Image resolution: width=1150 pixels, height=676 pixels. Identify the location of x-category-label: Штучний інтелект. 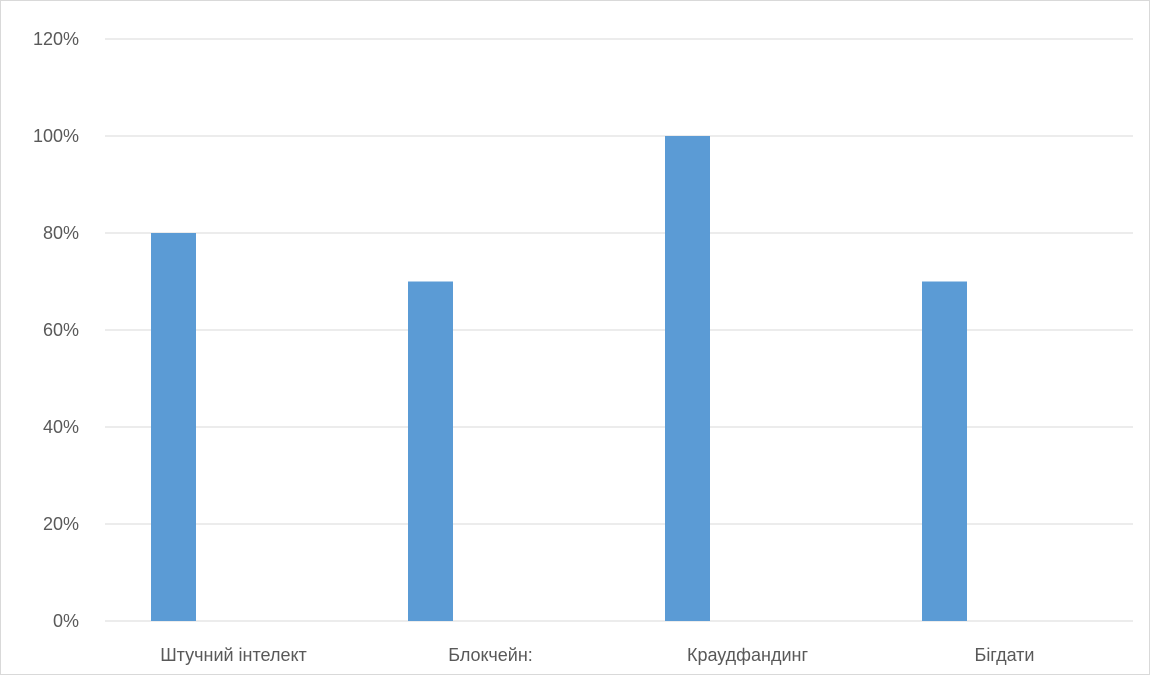
(233, 655).